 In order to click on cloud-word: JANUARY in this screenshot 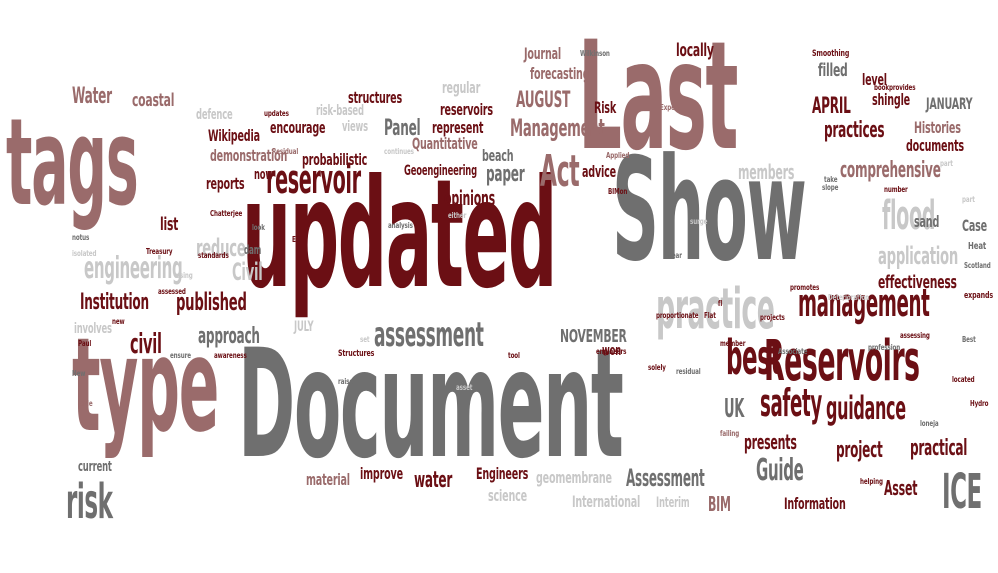, I will do `click(949, 103)`.